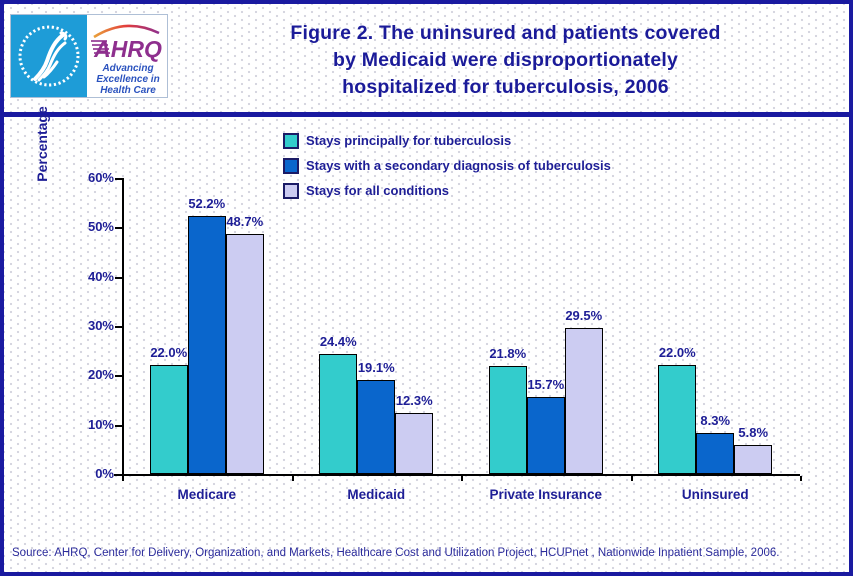 The width and height of the screenshot is (853, 576). Describe the element at coordinates (207, 494) in the screenshot. I see `category-label: Medicare` at that location.